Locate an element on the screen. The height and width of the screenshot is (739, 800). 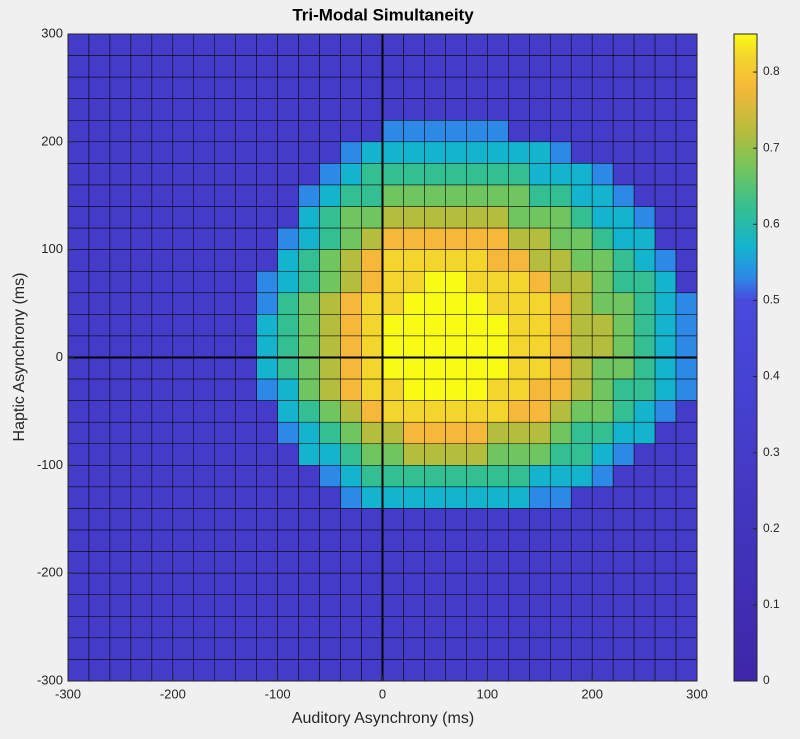
y-tick-label: -200 is located at coordinates (50, 572).